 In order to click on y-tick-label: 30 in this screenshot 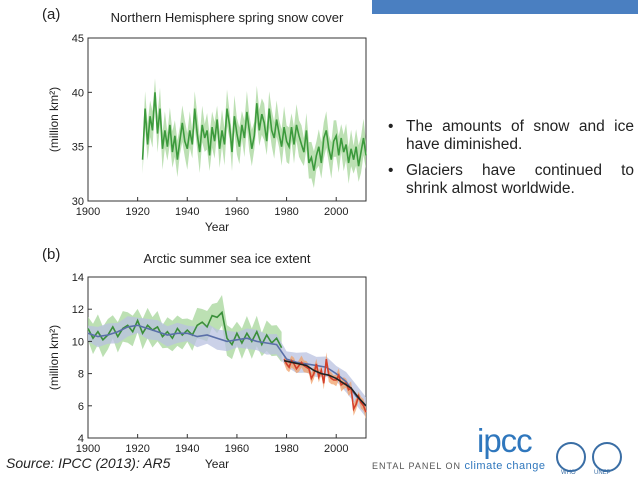, I will do `click(78, 202)`.